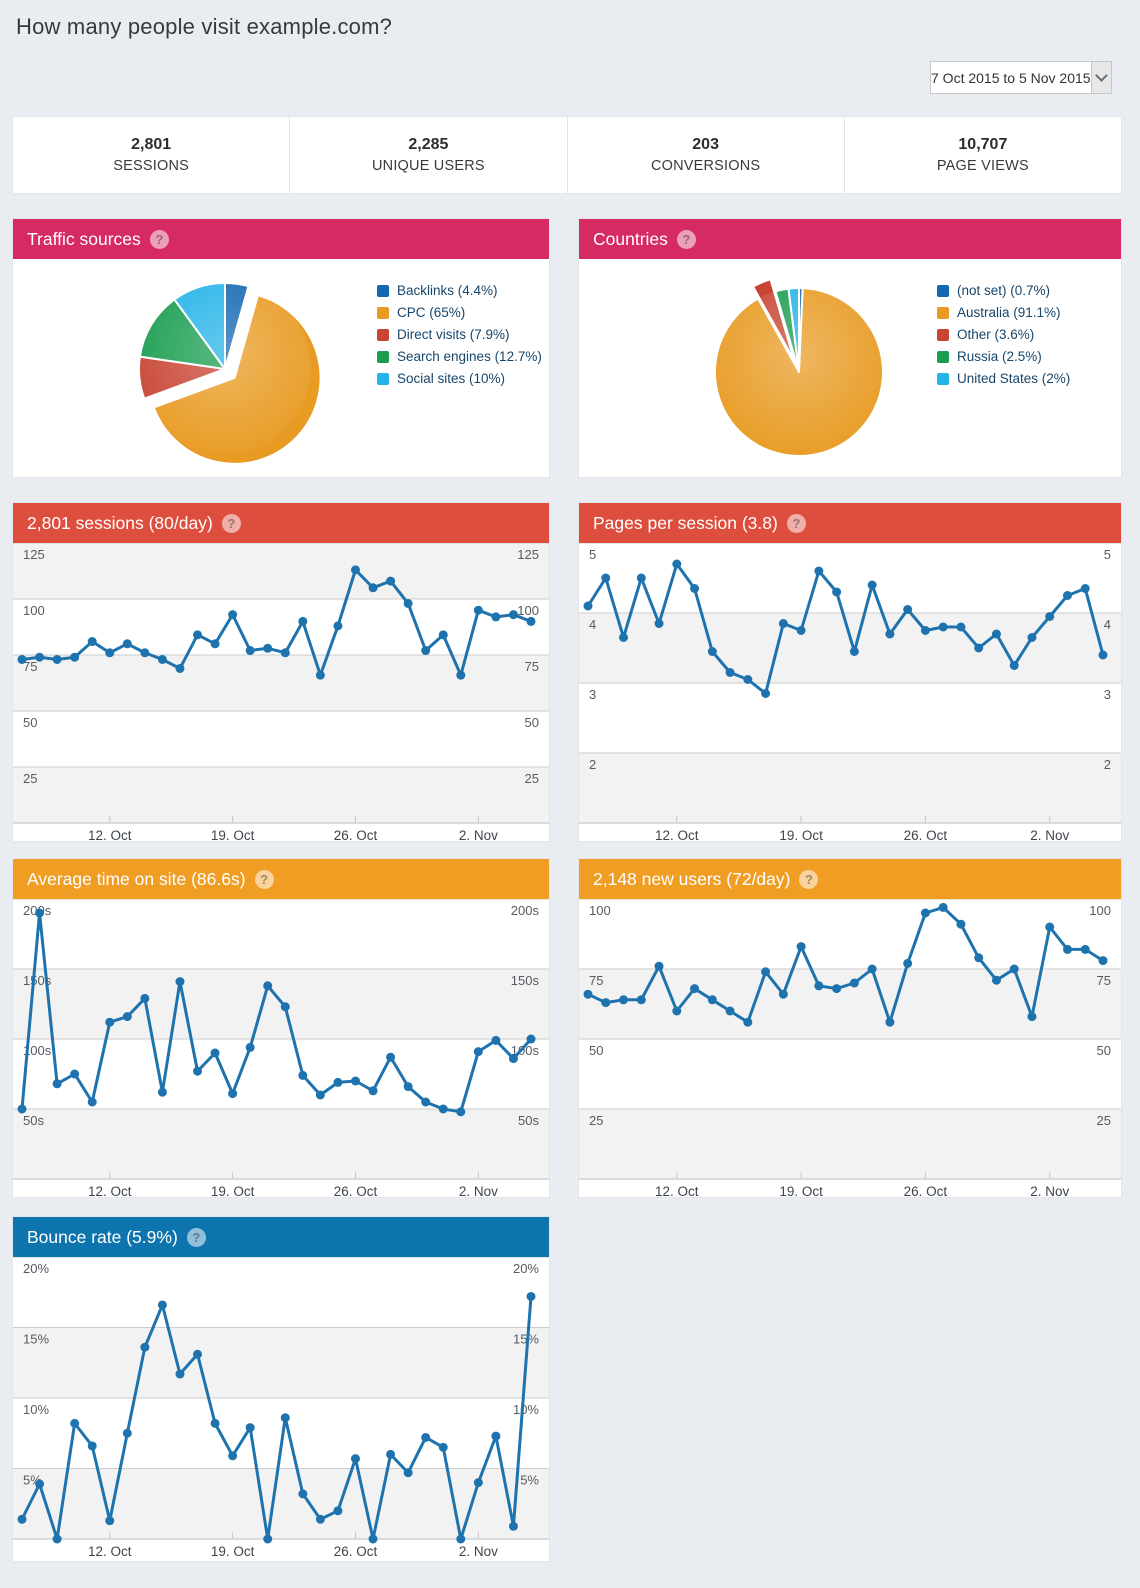 The width and height of the screenshot is (1140, 1588). What do you see at coordinates (459, 334) in the screenshot?
I see `legend-item: Direct visits (7.9%)` at bounding box center [459, 334].